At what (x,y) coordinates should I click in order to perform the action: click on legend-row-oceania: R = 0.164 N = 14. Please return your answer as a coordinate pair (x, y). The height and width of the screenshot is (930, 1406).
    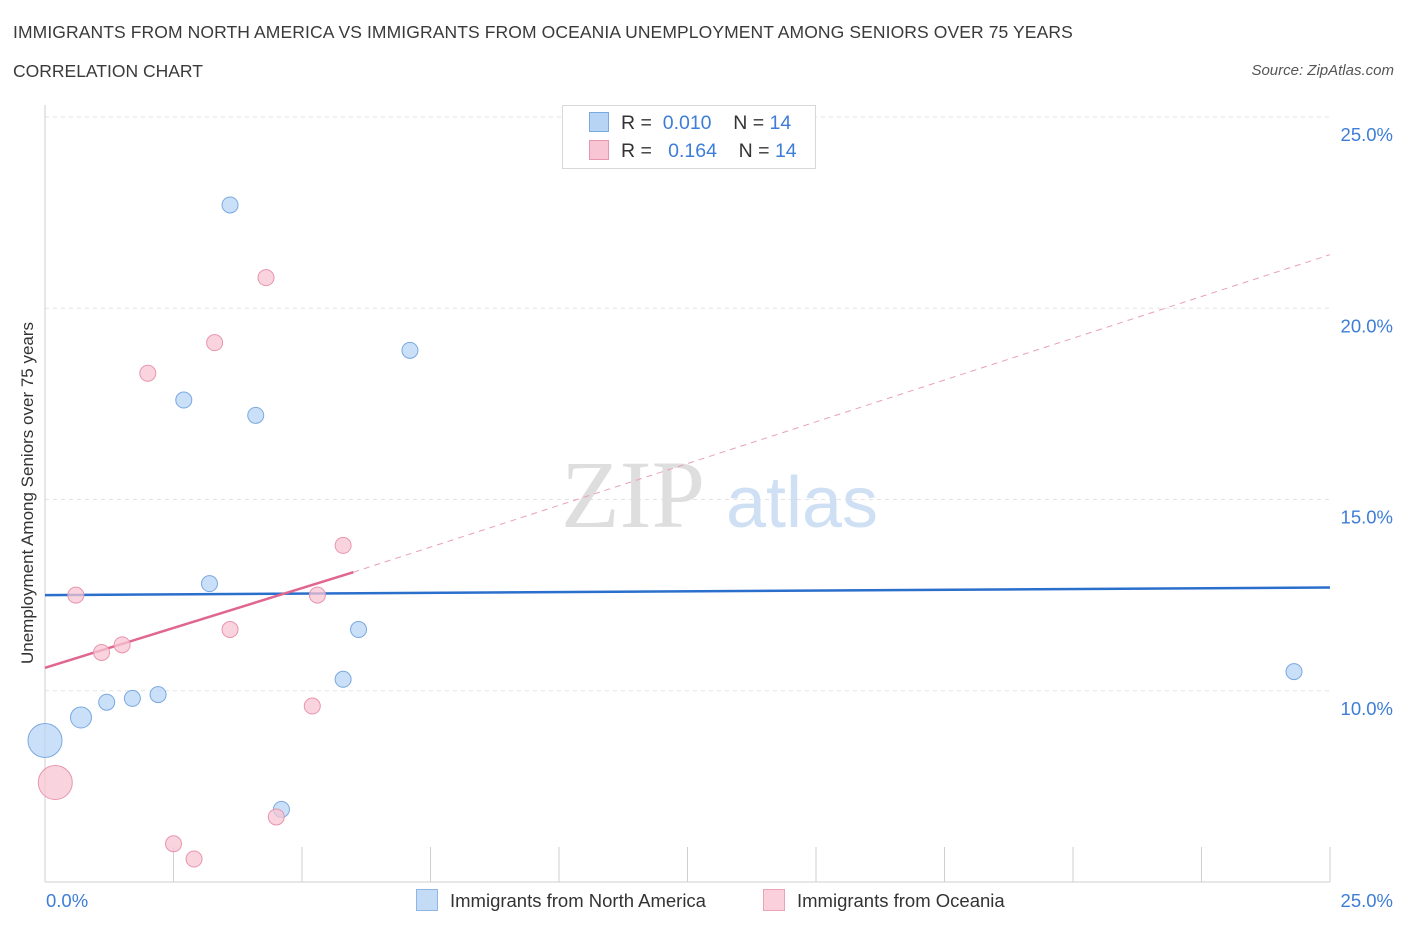
    Looking at the image, I should click on (693, 152).